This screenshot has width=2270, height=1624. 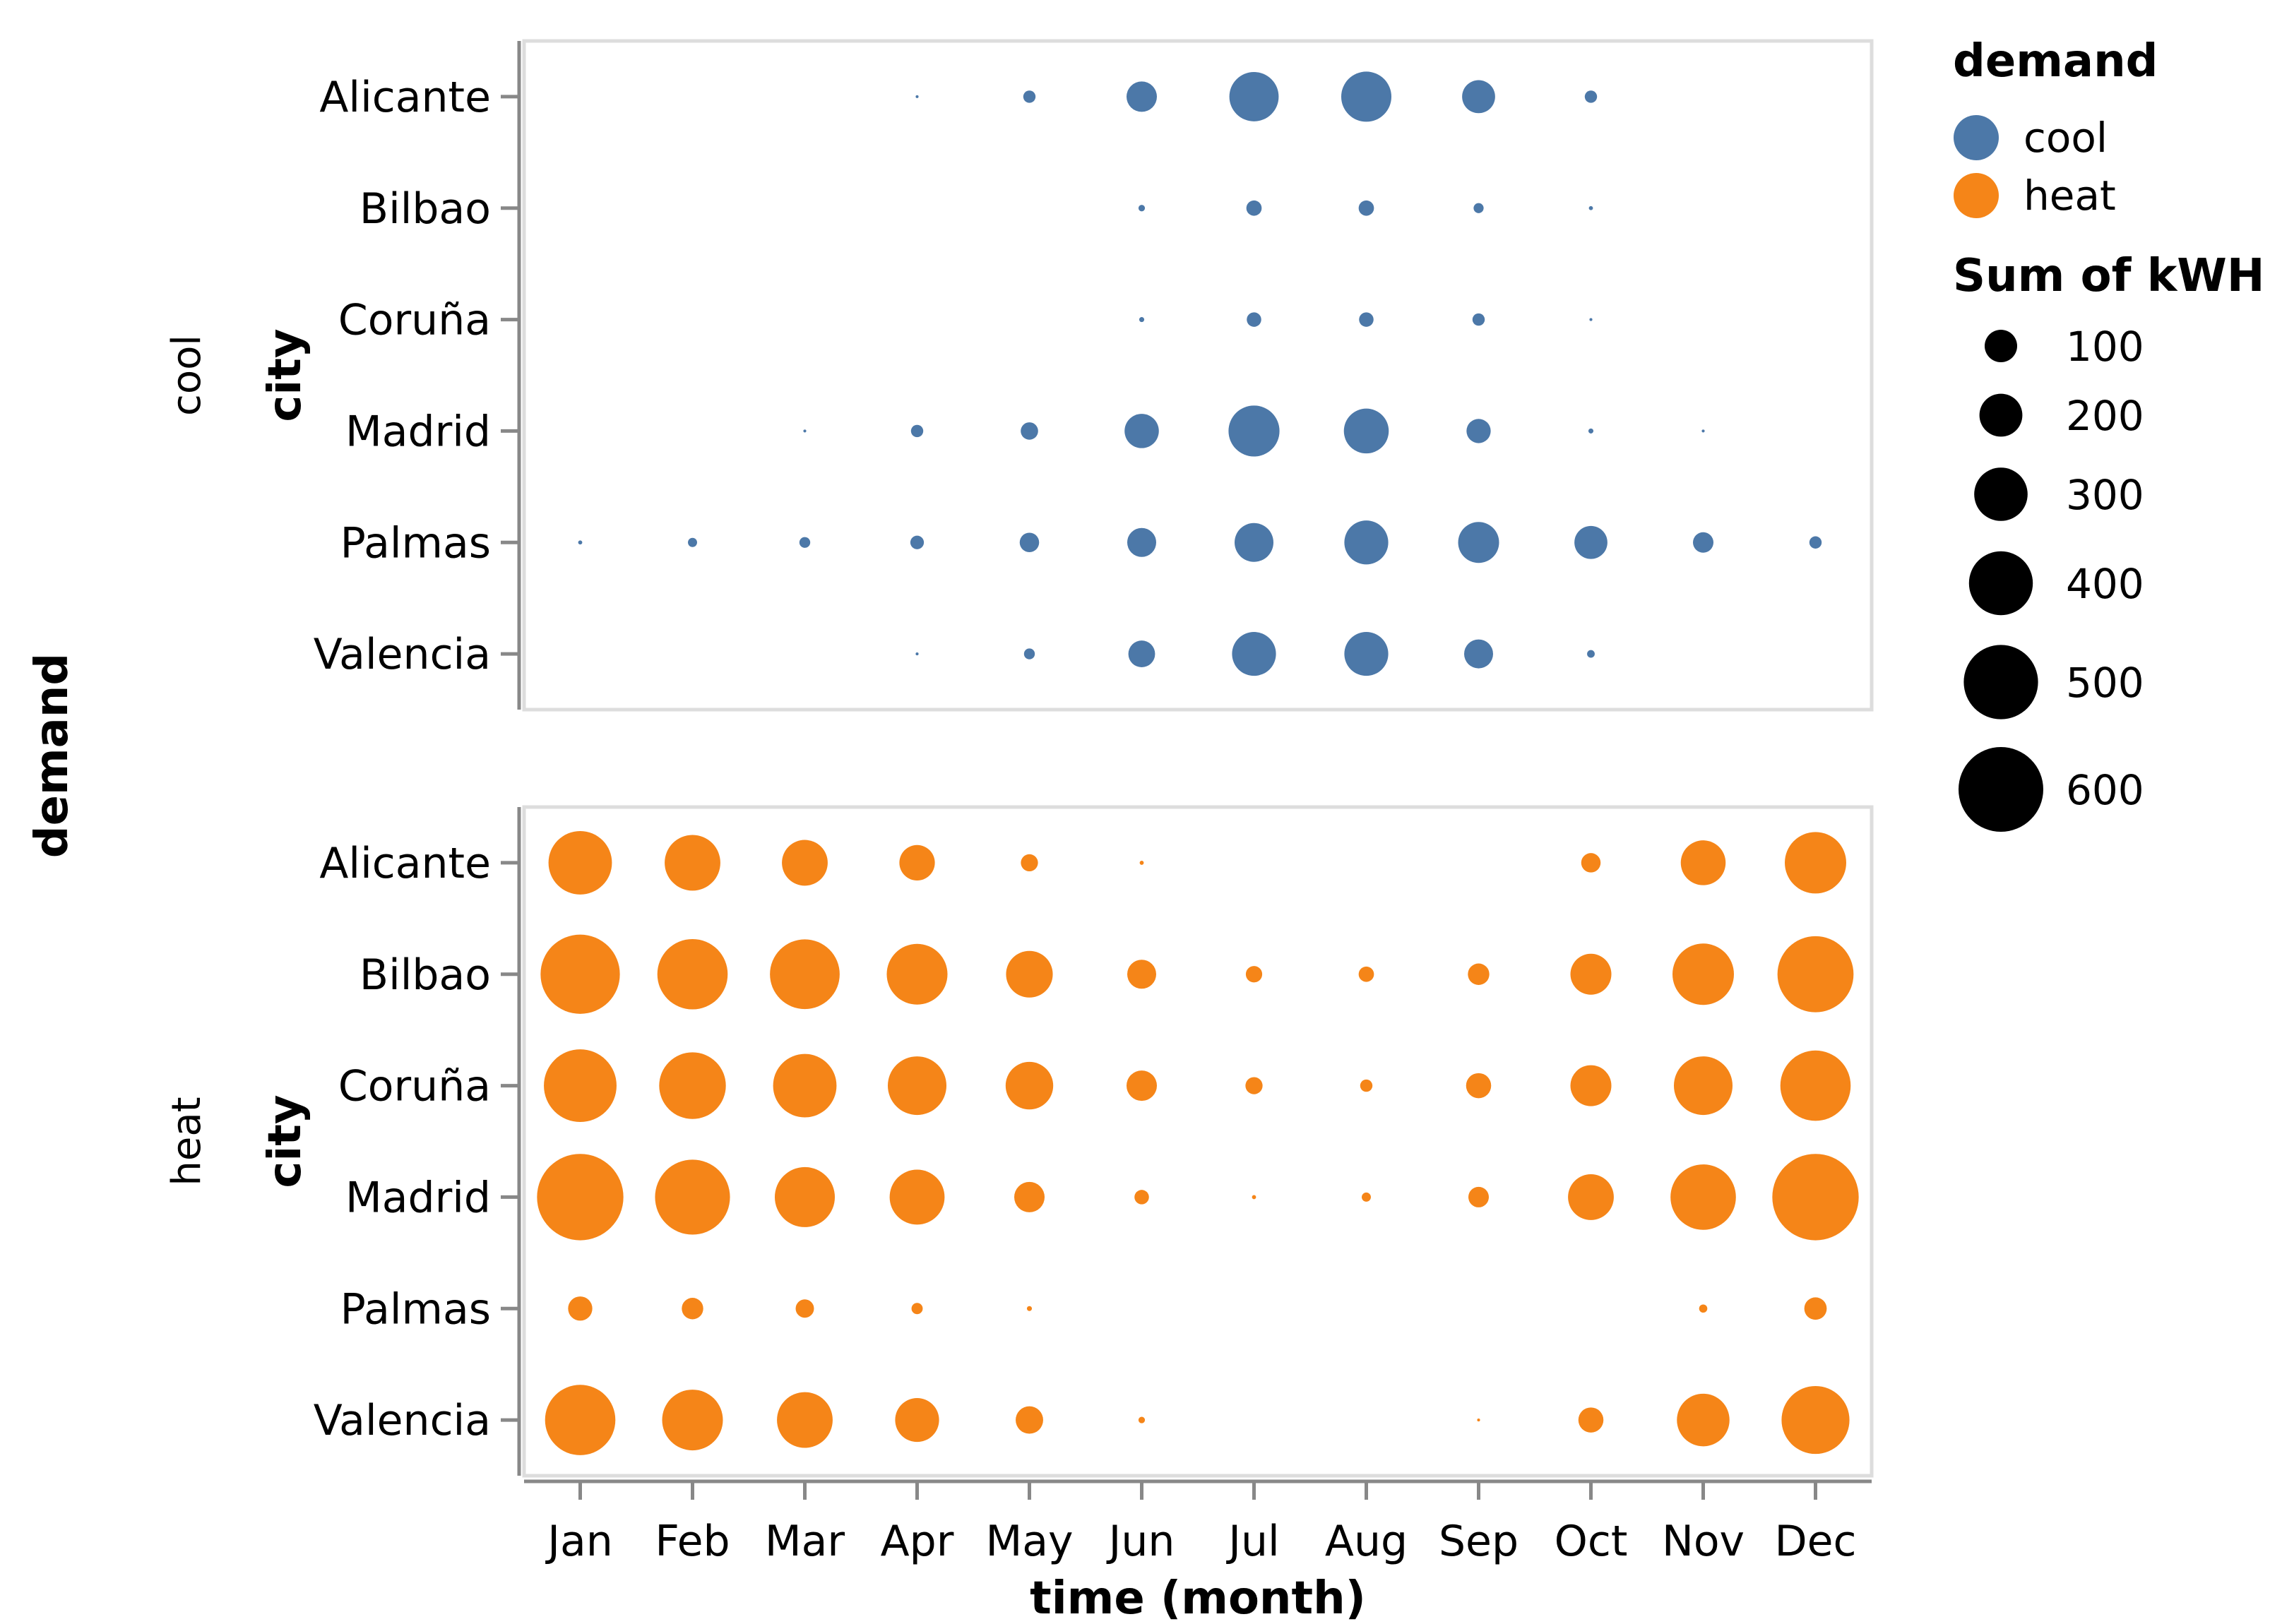 What do you see at coordinates (1591, 1085) in the screenshot?
I see `bubble-heat-coruna-oct` at bounding box center [1591, 1085].